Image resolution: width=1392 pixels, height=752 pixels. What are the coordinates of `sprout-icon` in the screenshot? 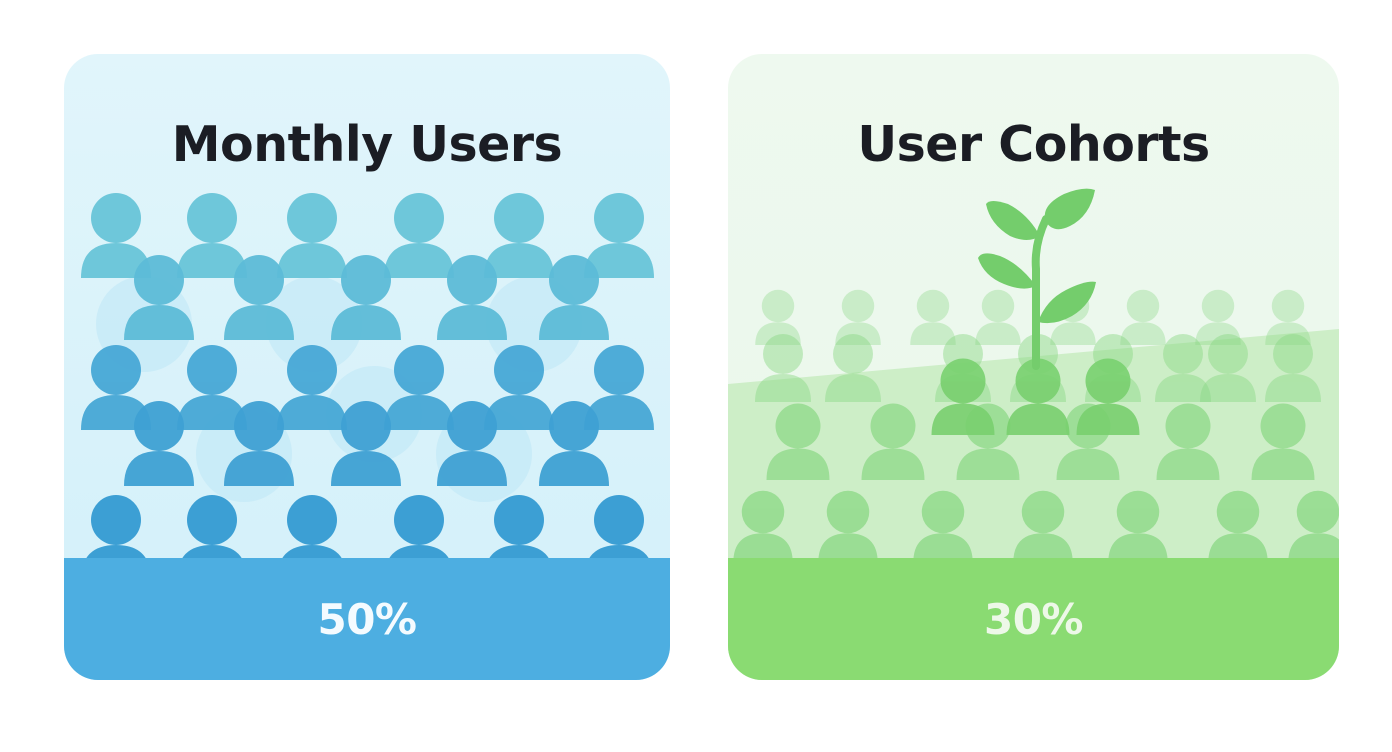 It's located at (1037, 279).